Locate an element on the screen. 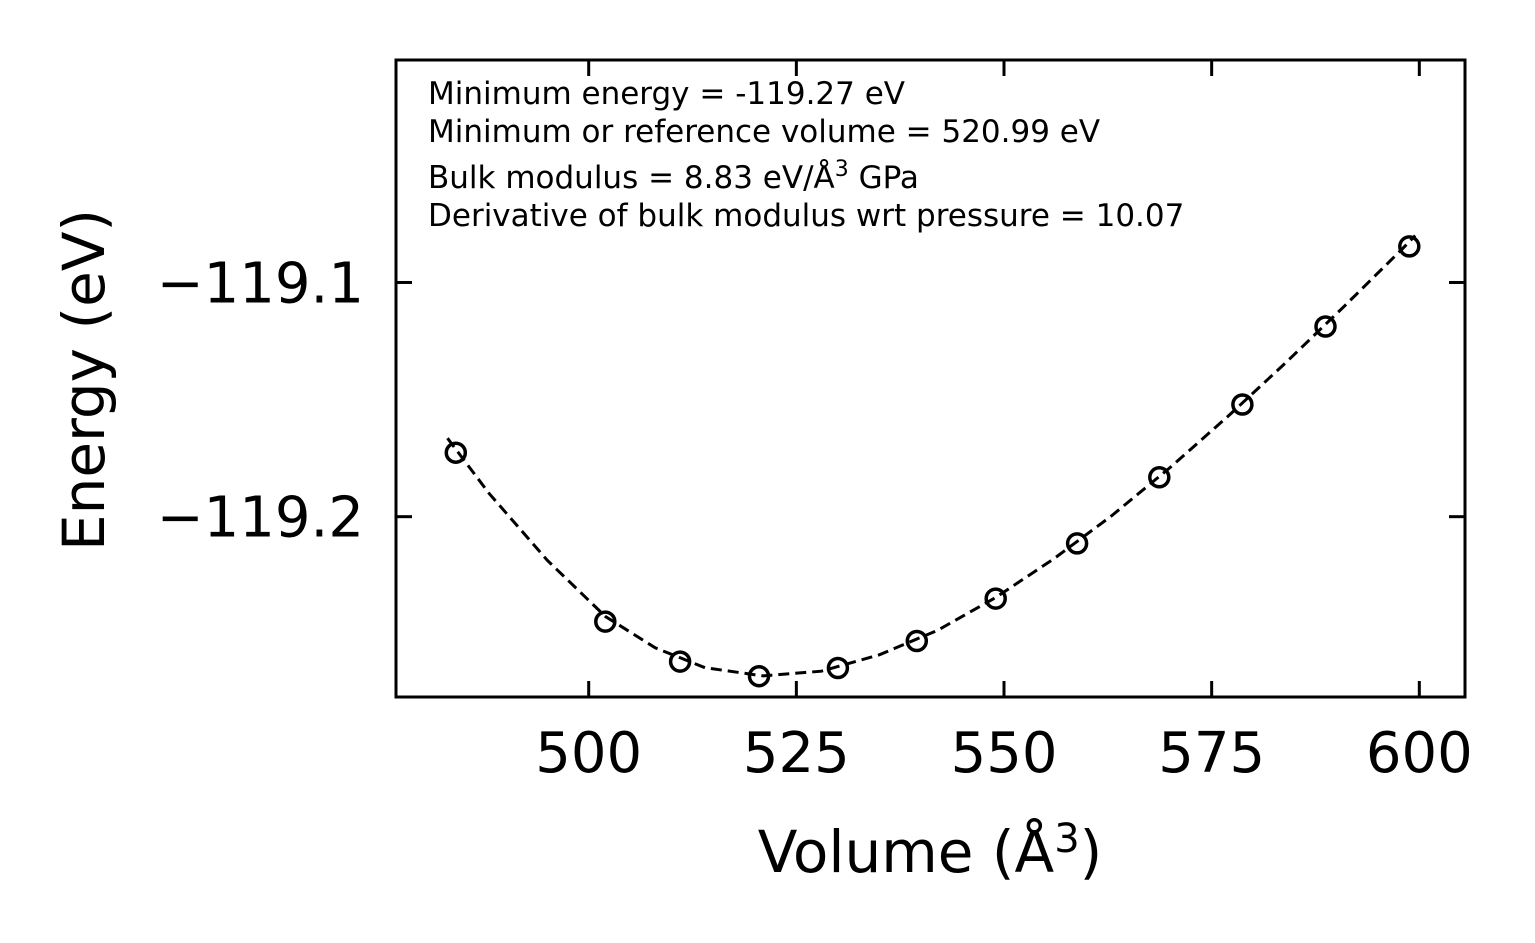  x-axis-label-close: ) is located at coordinates (1091, 852).